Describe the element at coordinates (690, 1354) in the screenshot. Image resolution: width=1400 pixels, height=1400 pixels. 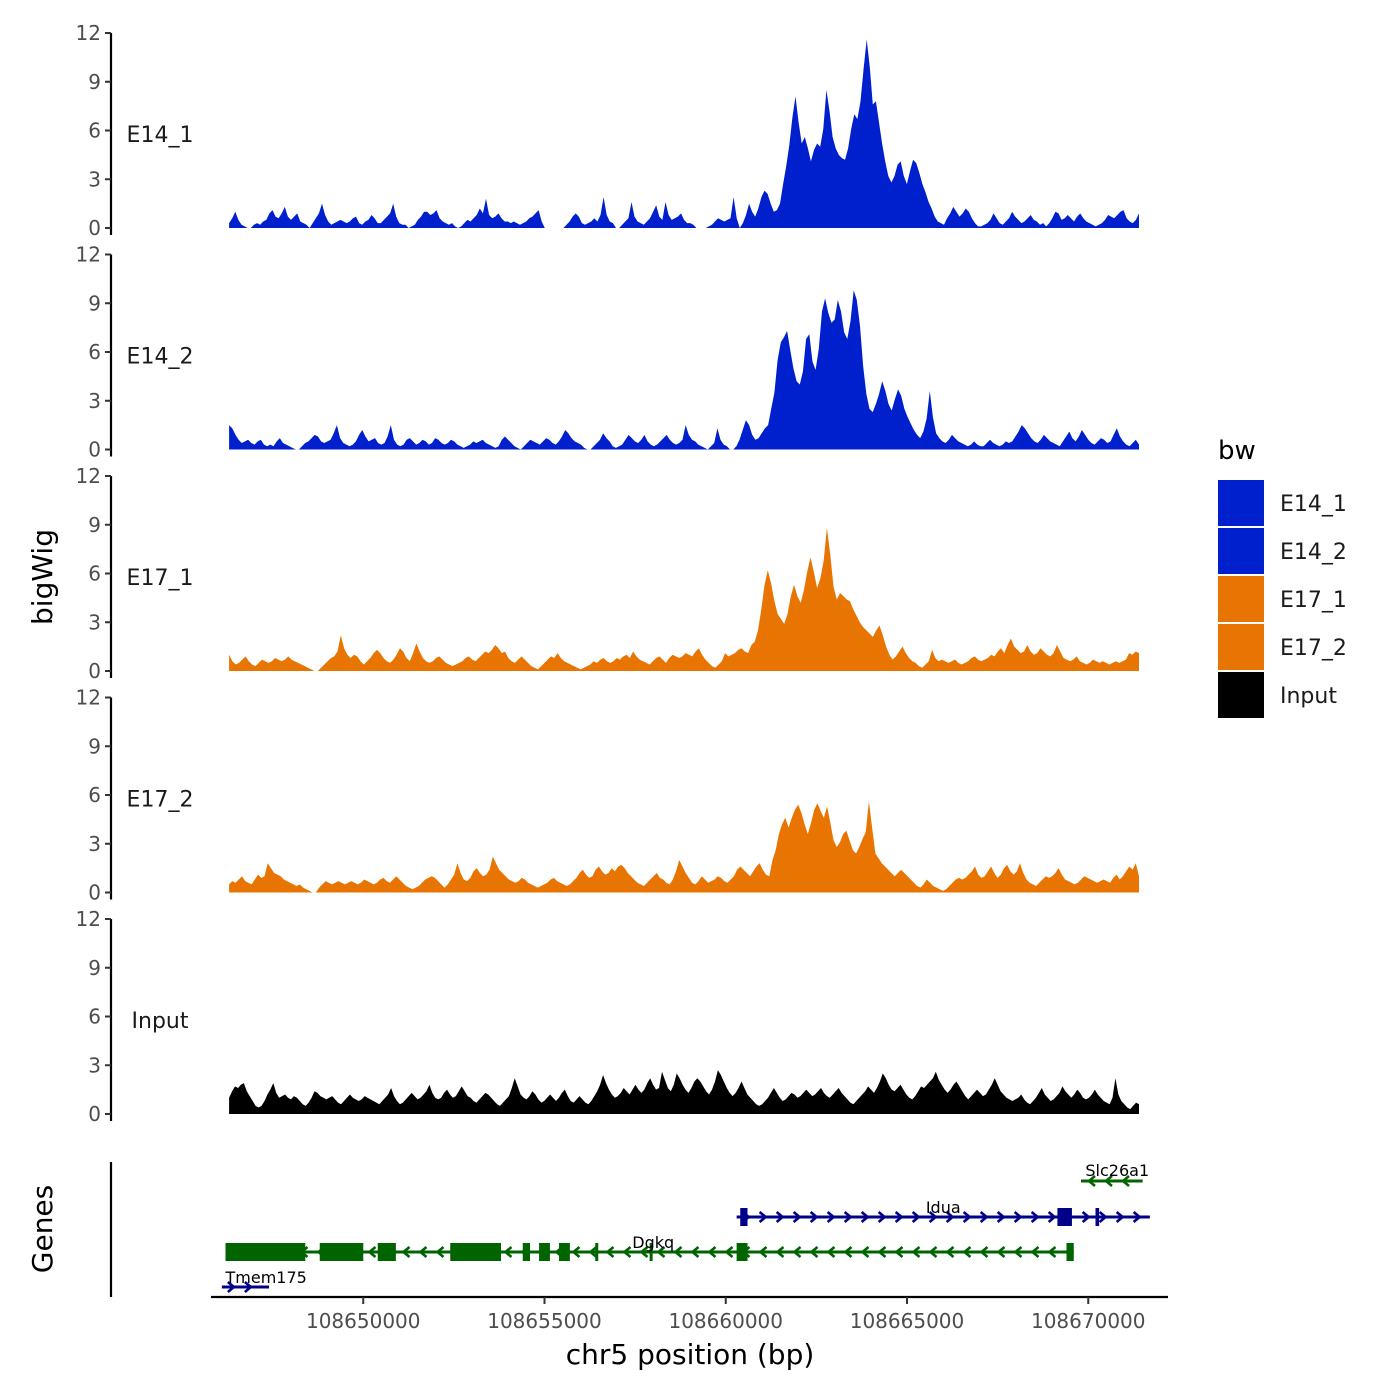
I see `x-axis-title: chr5 position (bp)` at that location.